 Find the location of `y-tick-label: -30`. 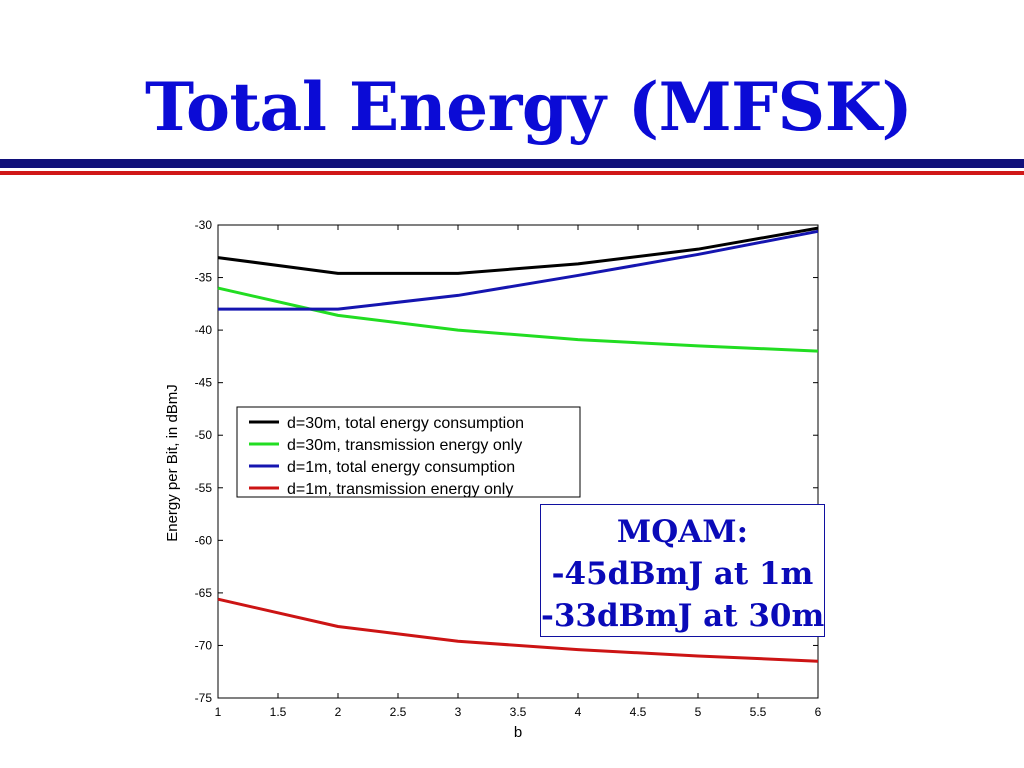

y-tick-label: -30 is located at coordinates (204, 225).